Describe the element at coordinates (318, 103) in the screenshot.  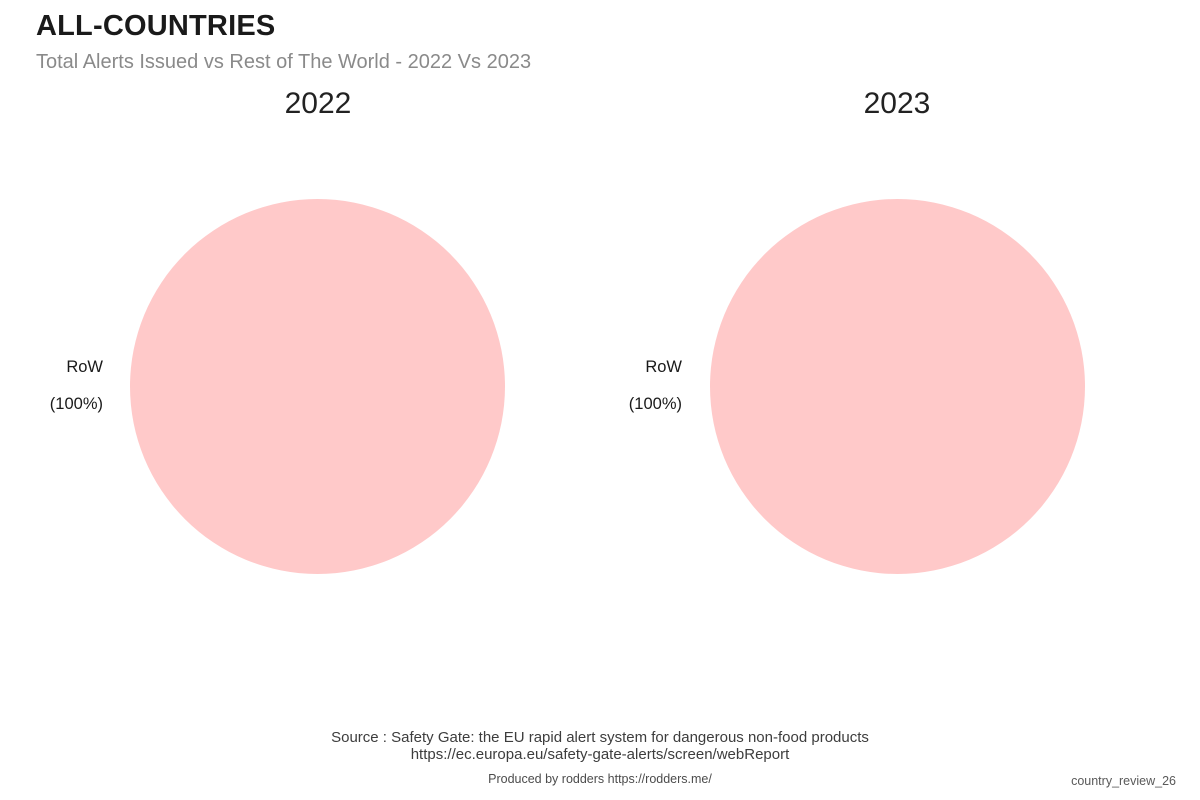
I see `pie-title-2022: 2022` at that location.